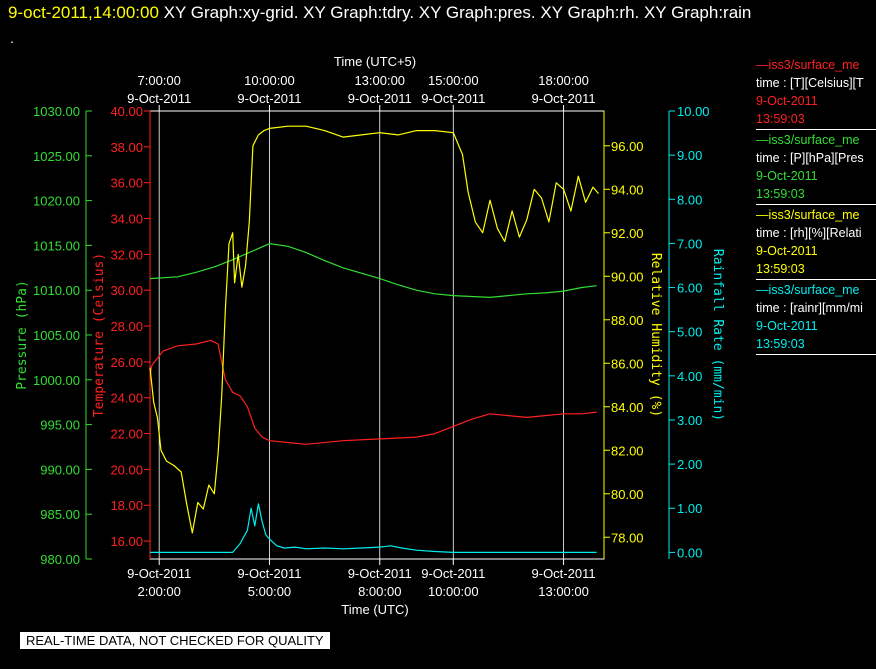 Image resolution: width=876 pixels, height=669 pixels. What do you see at coordinates (126, 326) in the screenshot?
I see `temperature-tick-label: 28.00` at bounding box center [126, 326].